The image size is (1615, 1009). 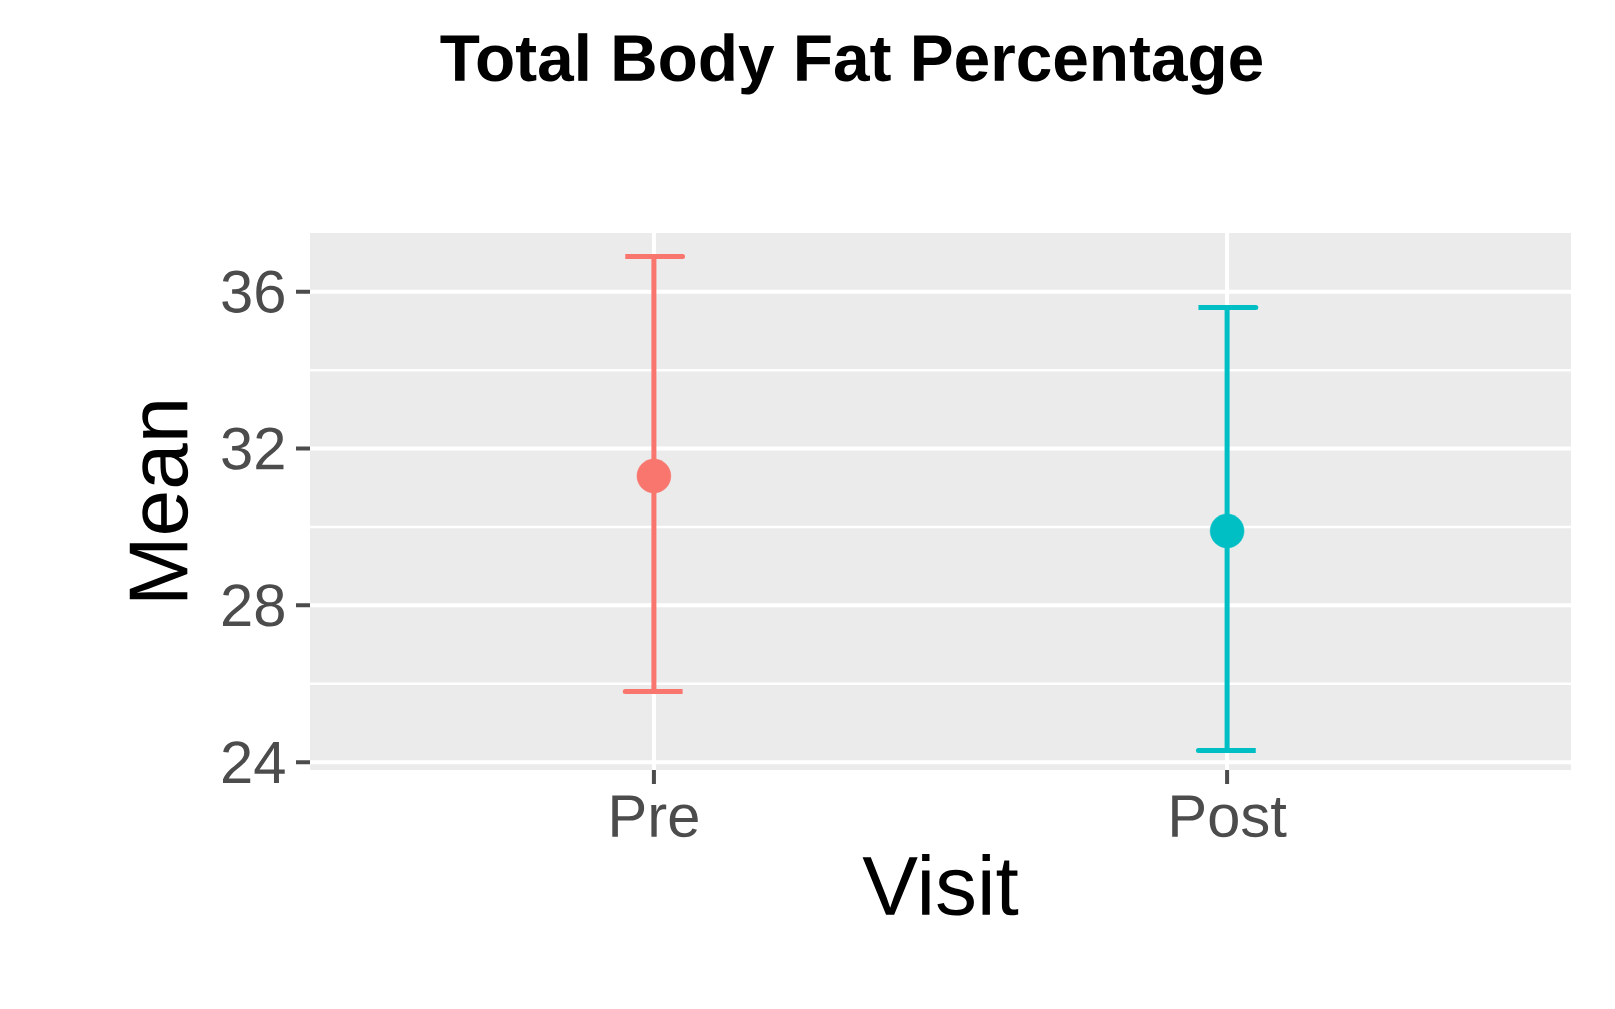 What do you see at coordinates (253, 291) in the screenshot?
I see `y-tick-label: 36` at bounding box center [253, 291].